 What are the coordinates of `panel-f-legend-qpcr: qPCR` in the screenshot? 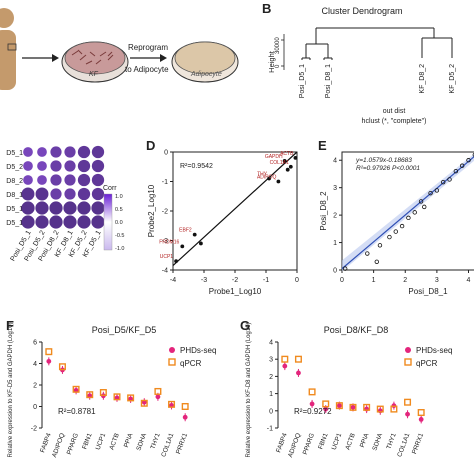 It's located at (191, 363).